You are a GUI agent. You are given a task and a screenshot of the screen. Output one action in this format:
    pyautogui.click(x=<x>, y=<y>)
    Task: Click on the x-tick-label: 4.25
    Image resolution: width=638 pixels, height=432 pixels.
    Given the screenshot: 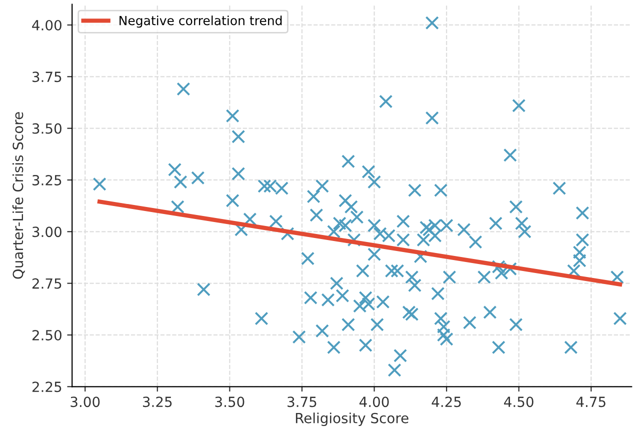 What is the action you would take?
    pyautogui.click(x=446, y=402)
    